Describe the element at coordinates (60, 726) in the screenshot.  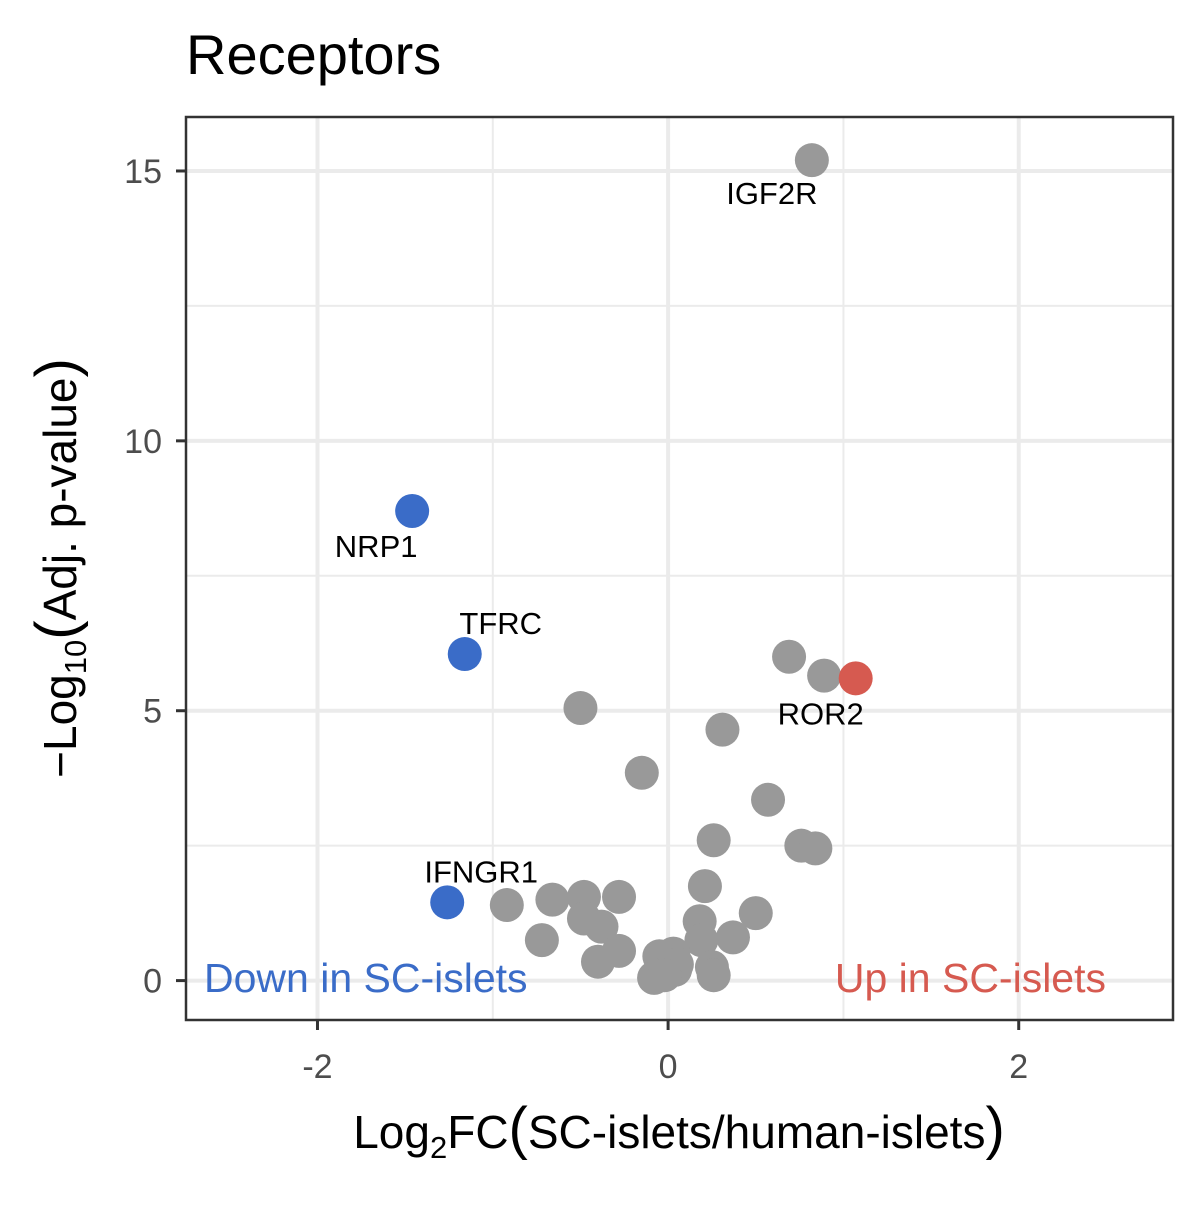
I see `y-axis-title-prefix: −Log` at that location.